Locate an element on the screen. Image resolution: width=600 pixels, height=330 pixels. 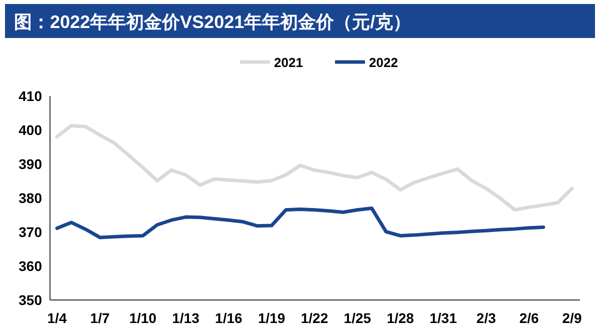
y-tick-label: 410 is located at coordinates (30, 96).